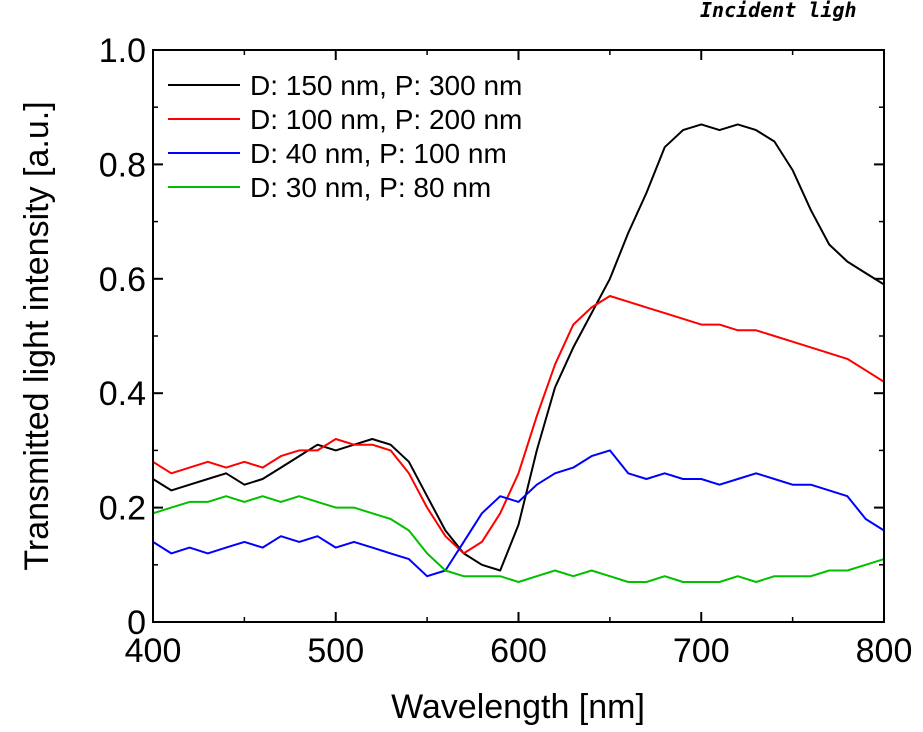 The width and height of the screenshot is (923, 732). I want to click on y-axis-title: Transmitted light intensity [a.u.], so click(37, 335).